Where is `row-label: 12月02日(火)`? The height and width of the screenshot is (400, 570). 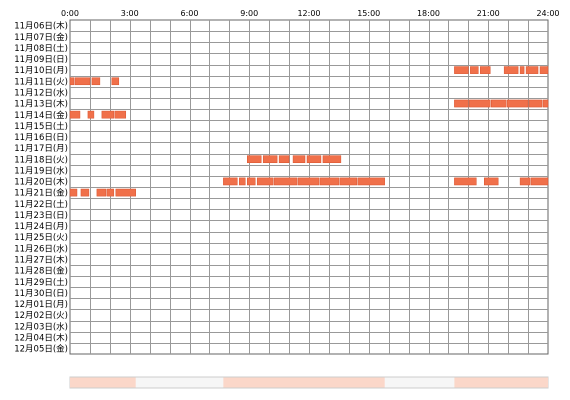
row-label: 12月02日(火) is located at coordinates (41, 316).